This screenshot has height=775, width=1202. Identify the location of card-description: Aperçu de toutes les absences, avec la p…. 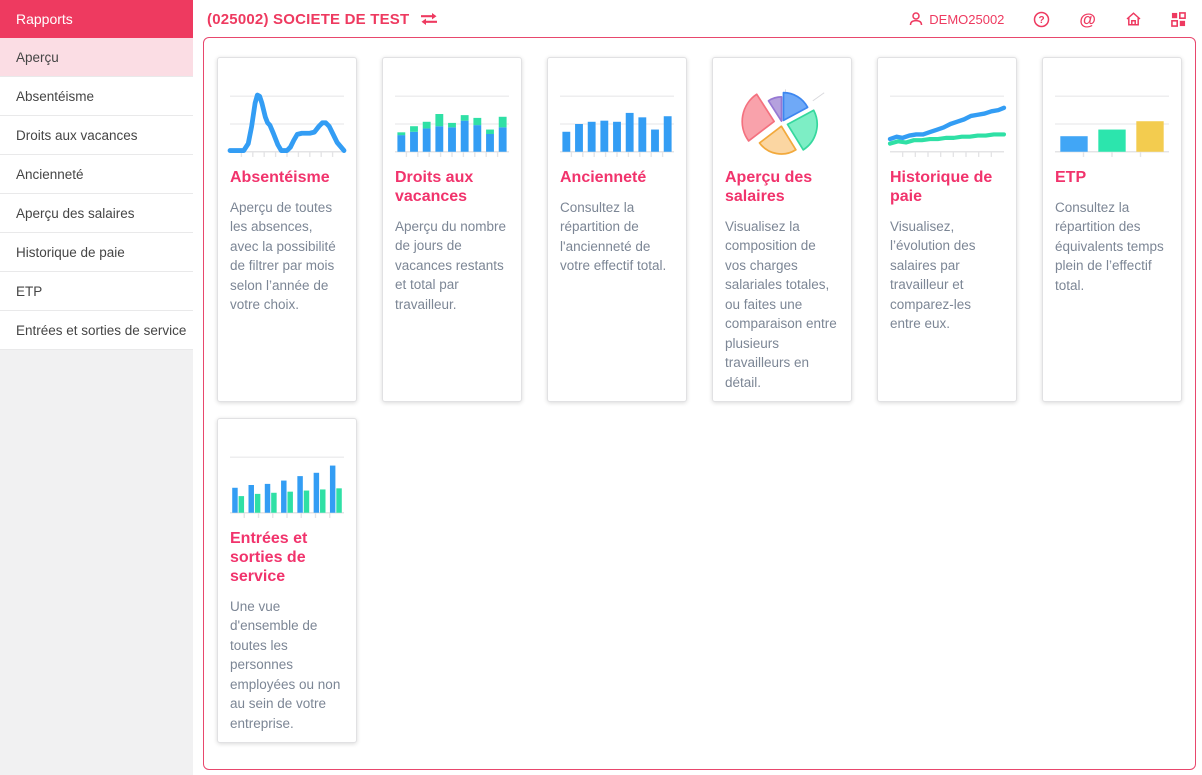
(283, 256).